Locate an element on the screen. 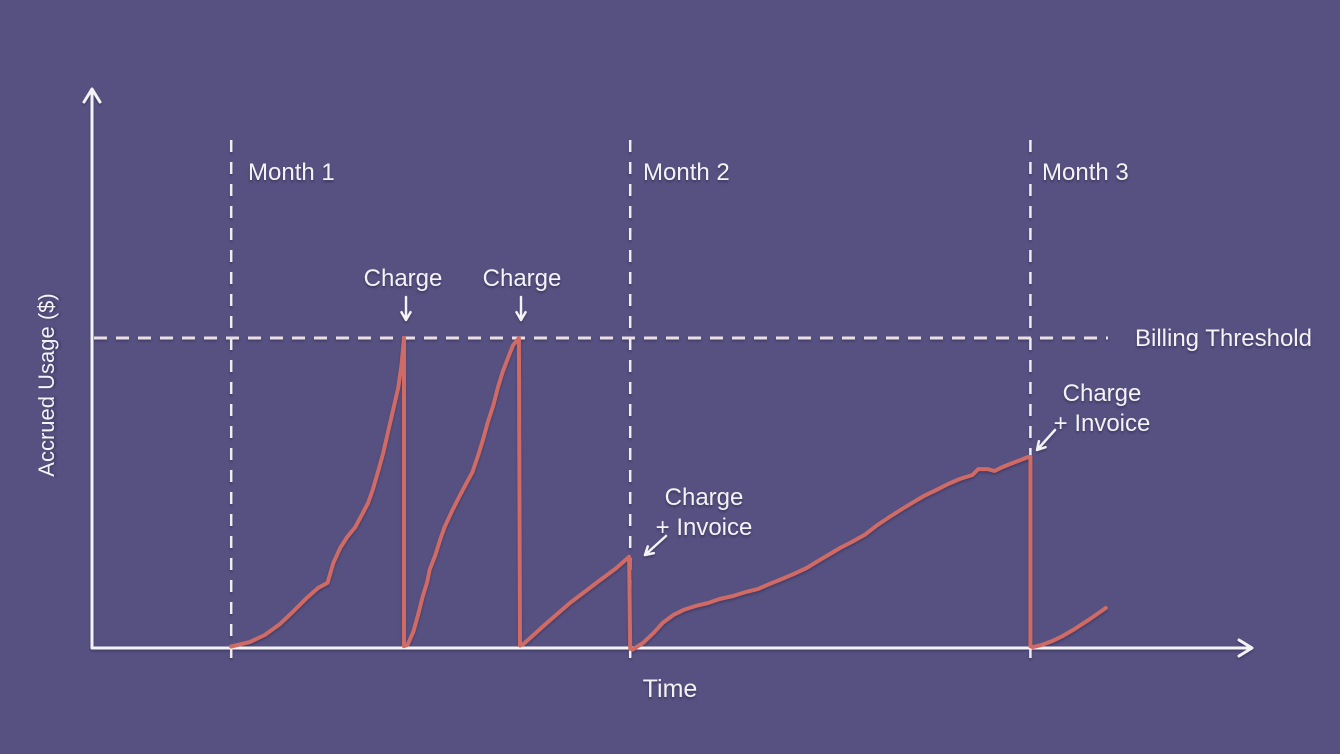 Image resolution: width=1340 pixels, height=754 pixels. month-3-label: Month 3 is located at coordinates (1085, 172).